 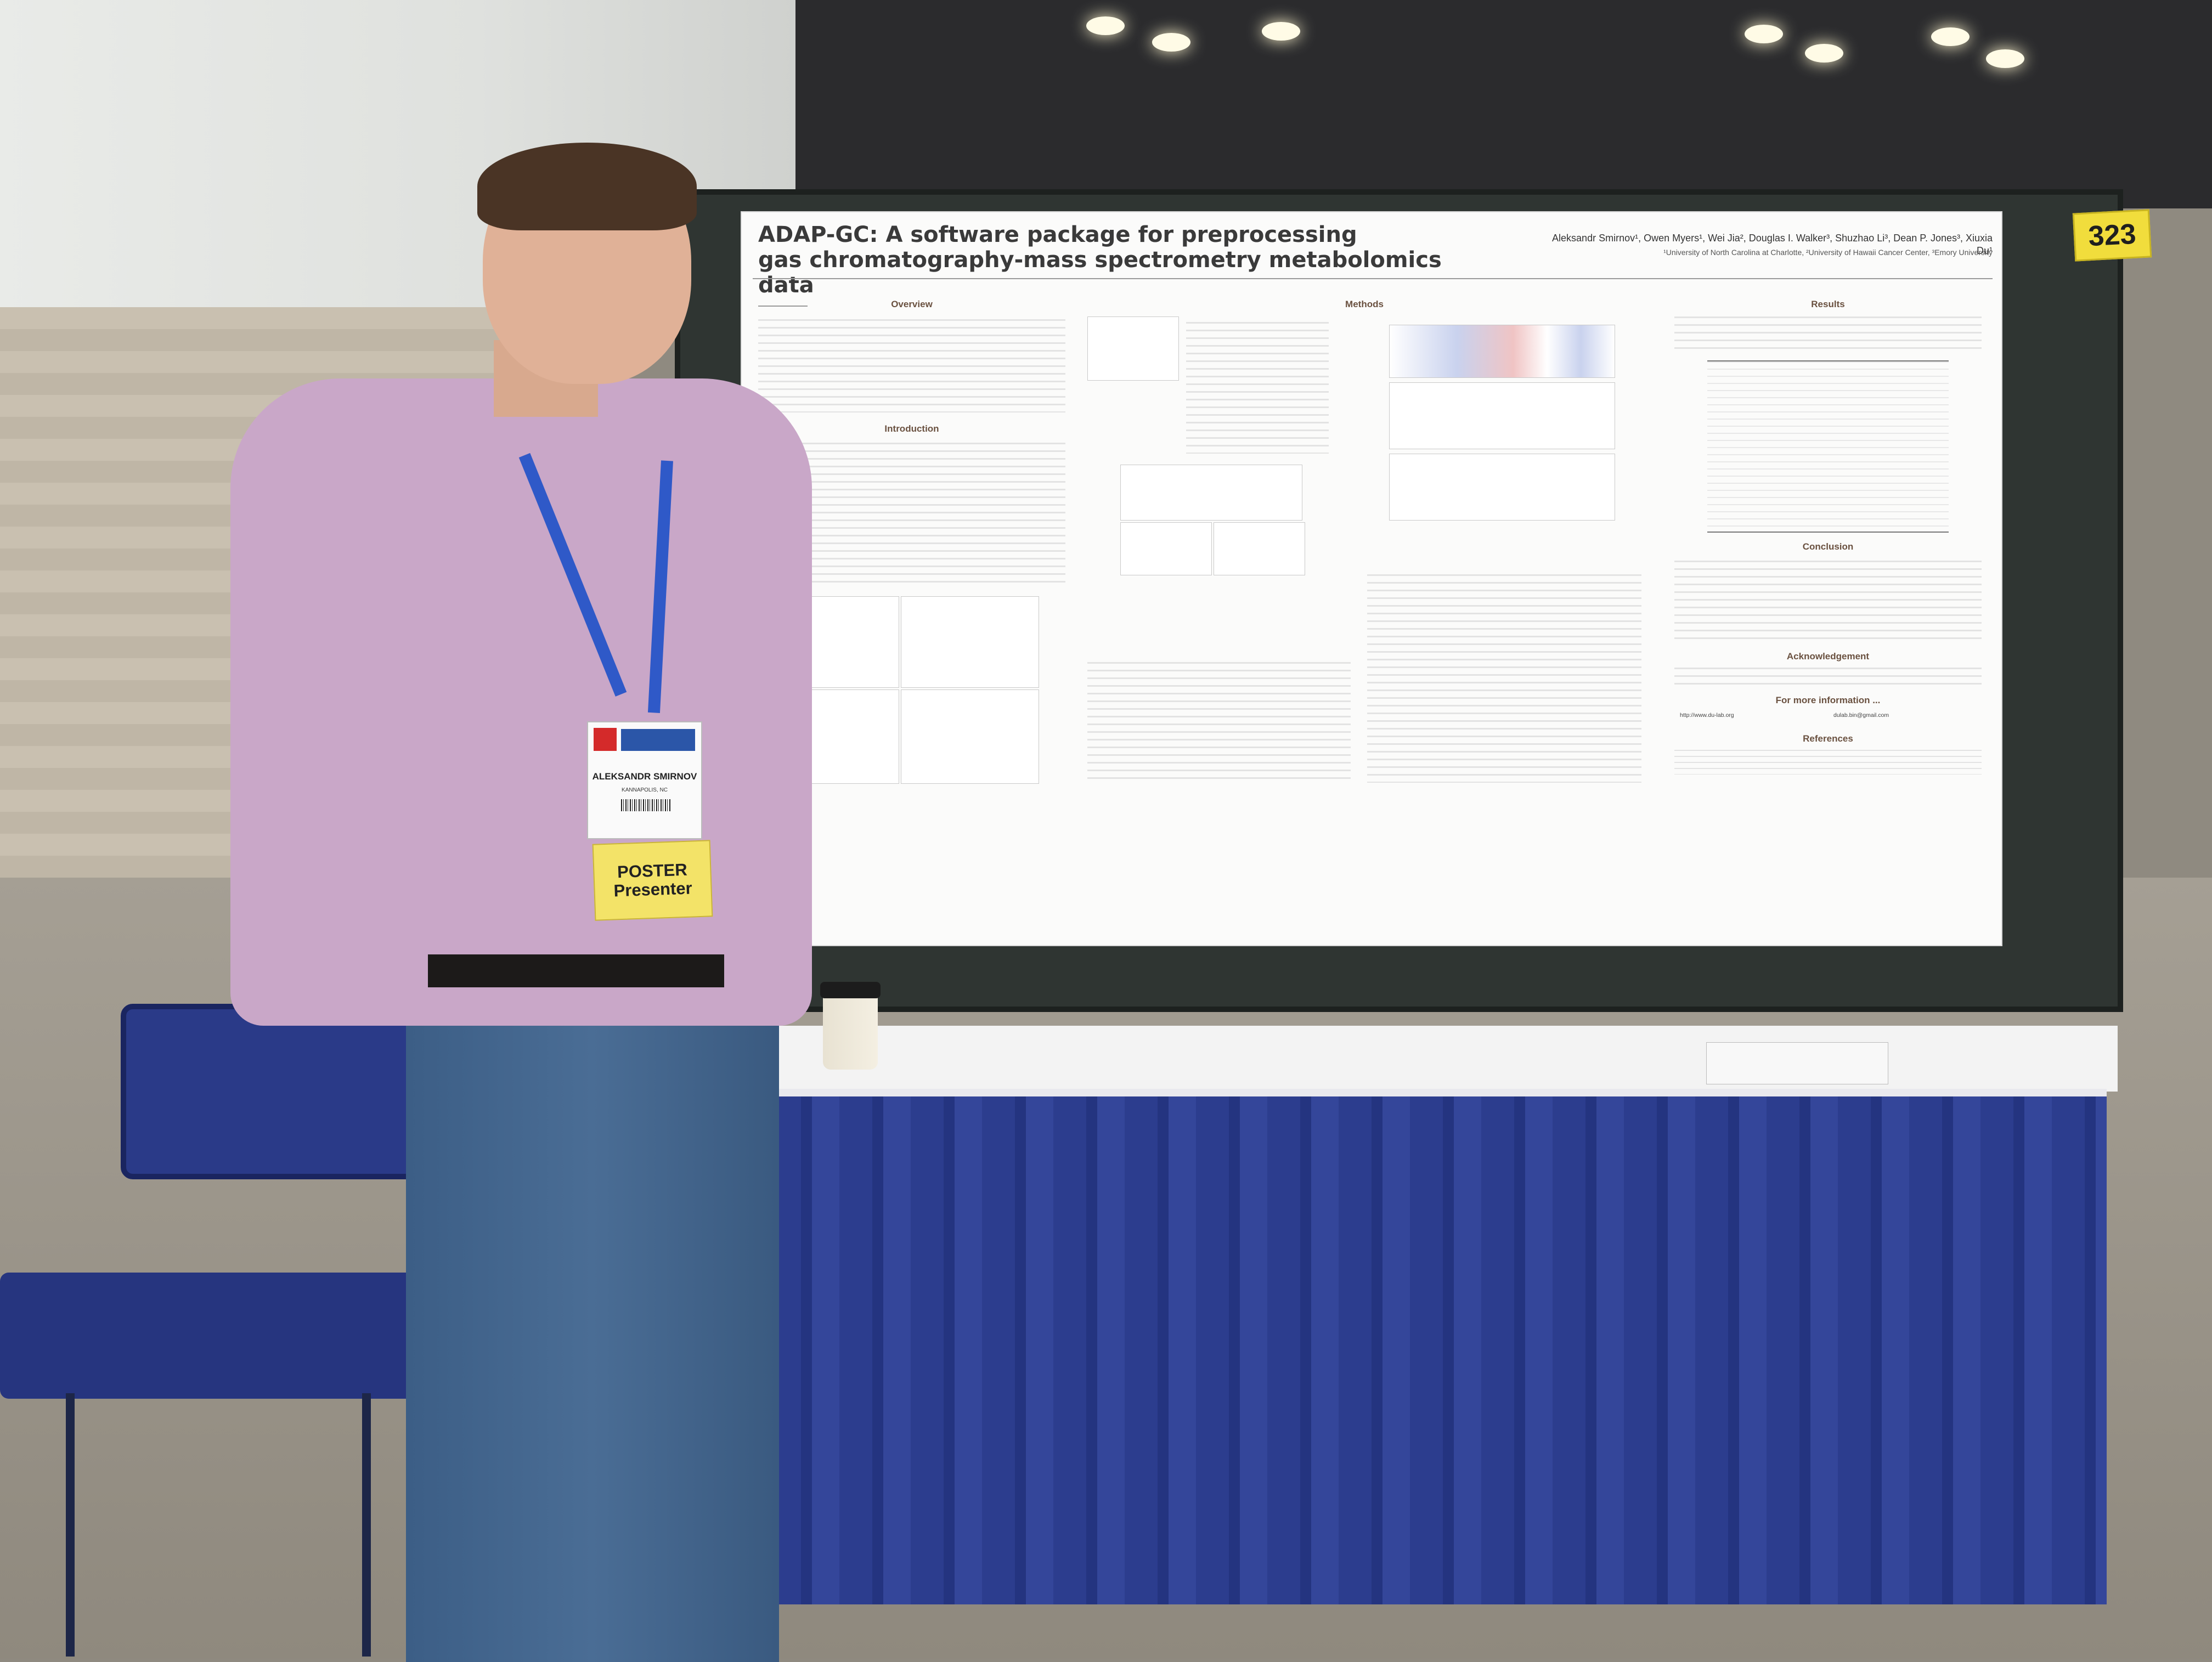 I want to click on conference-logo-icon, so click(x=605, y=739).